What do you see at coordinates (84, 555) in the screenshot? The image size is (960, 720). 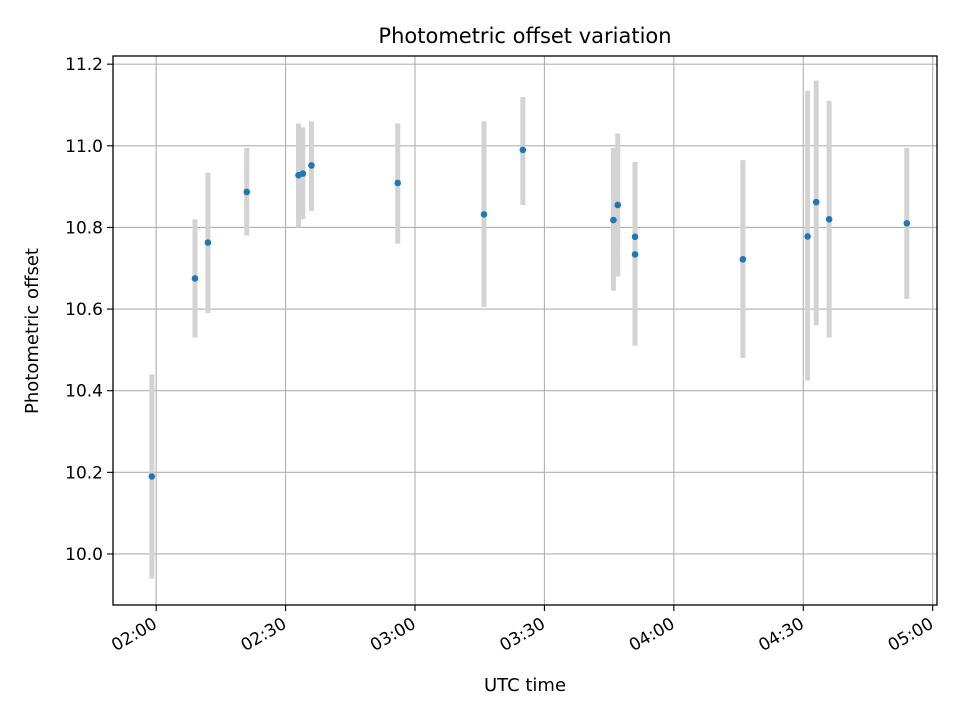 I see `y-tick-label: 10.0` at bounding box center [84, 555].